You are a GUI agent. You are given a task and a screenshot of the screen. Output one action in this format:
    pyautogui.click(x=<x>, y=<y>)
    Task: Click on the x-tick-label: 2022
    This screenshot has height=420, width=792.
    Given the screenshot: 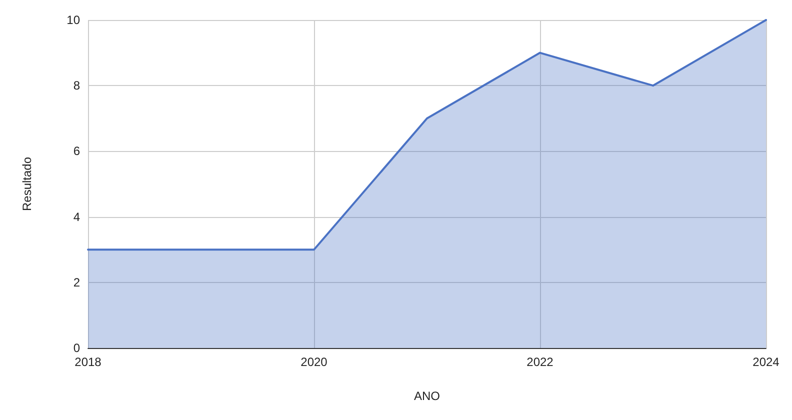 What is the action you would take?
    pyautogui.click(x=540, y=362)
    